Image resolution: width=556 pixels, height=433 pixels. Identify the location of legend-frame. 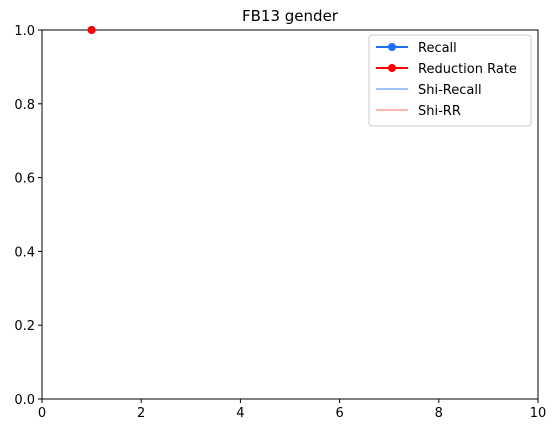
(450, 80).